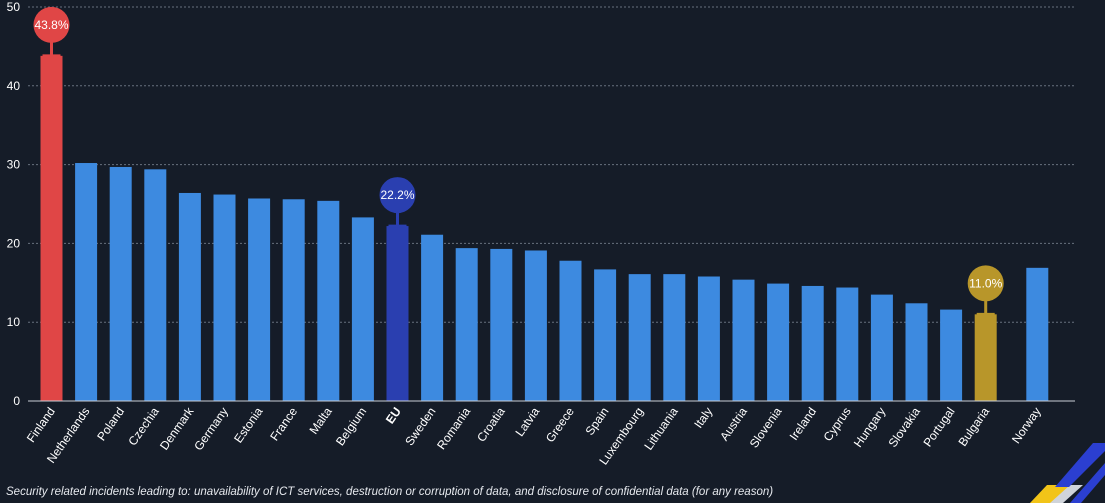 This screenshot has height=503, width=1105. Describe the element at coordinates (224, 297) in the screenshot. I see `bar-germany` at that location.